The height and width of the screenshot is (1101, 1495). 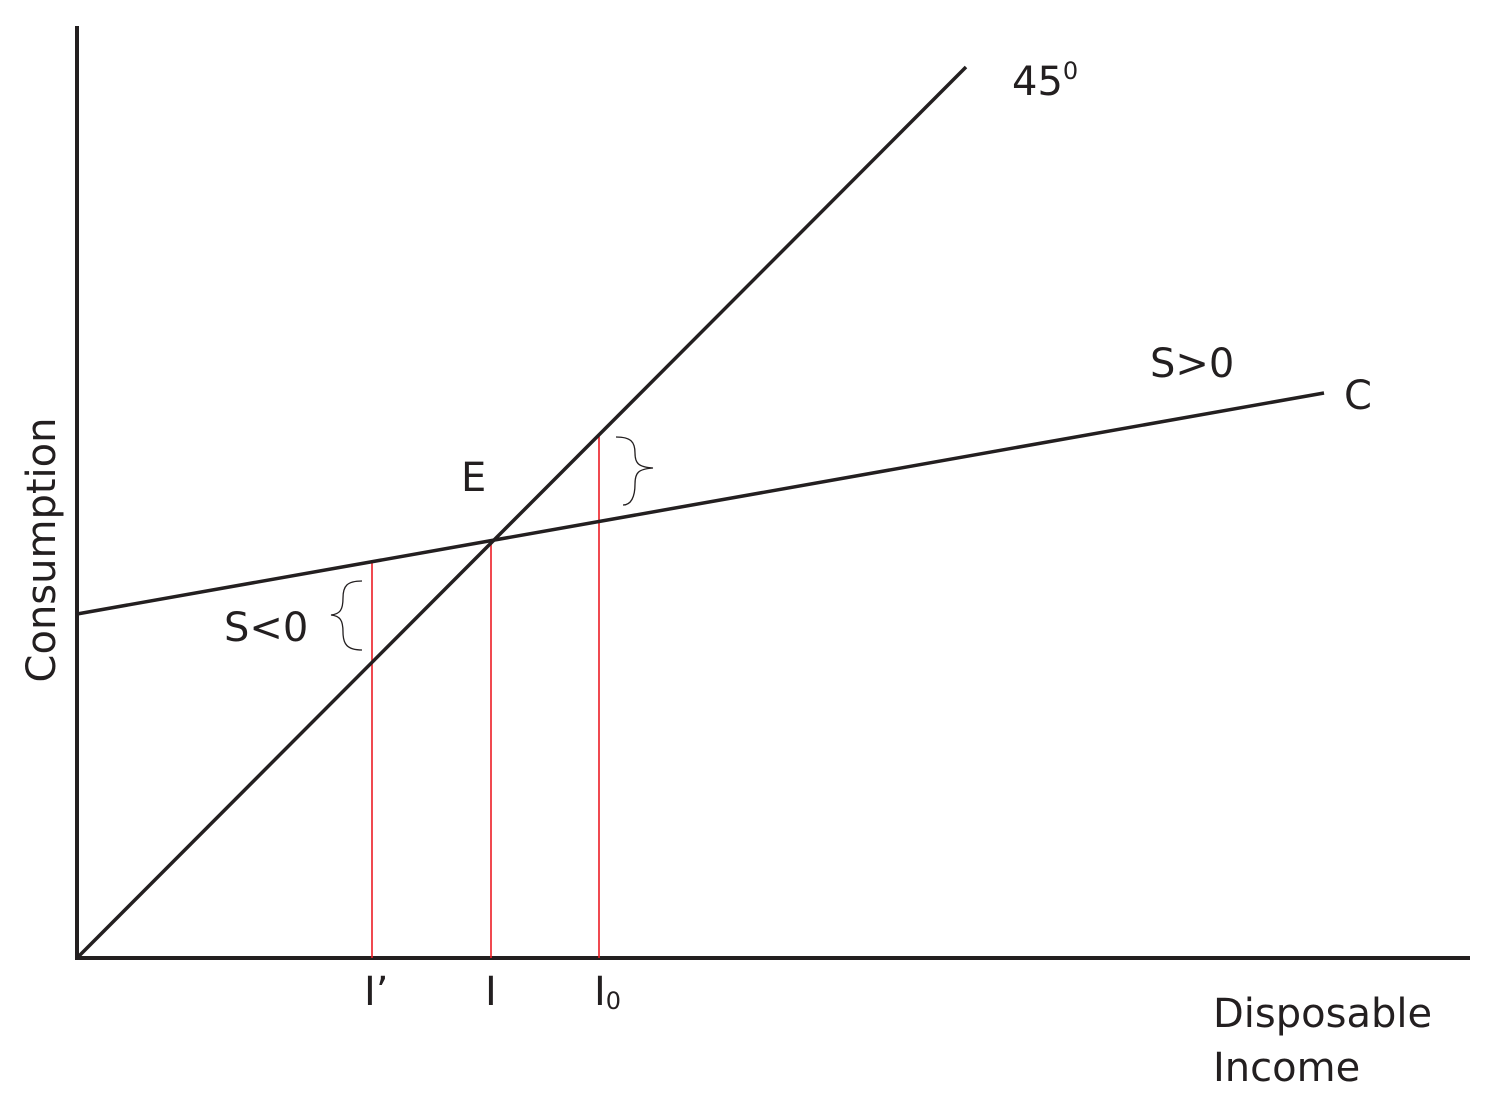 What do you see at coordinates (1070, 71) in the screenshot?
I see `diagonal-45-label-sup: 0` at bounding box center [1070, 71].